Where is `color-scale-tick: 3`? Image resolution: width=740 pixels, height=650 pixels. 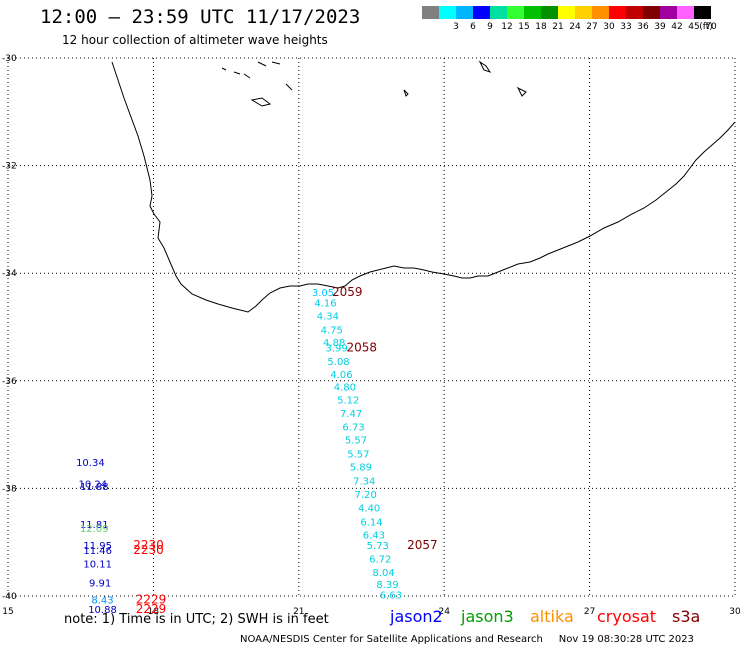 color-scale-tick: 3 is located at coordinates (456, 27).